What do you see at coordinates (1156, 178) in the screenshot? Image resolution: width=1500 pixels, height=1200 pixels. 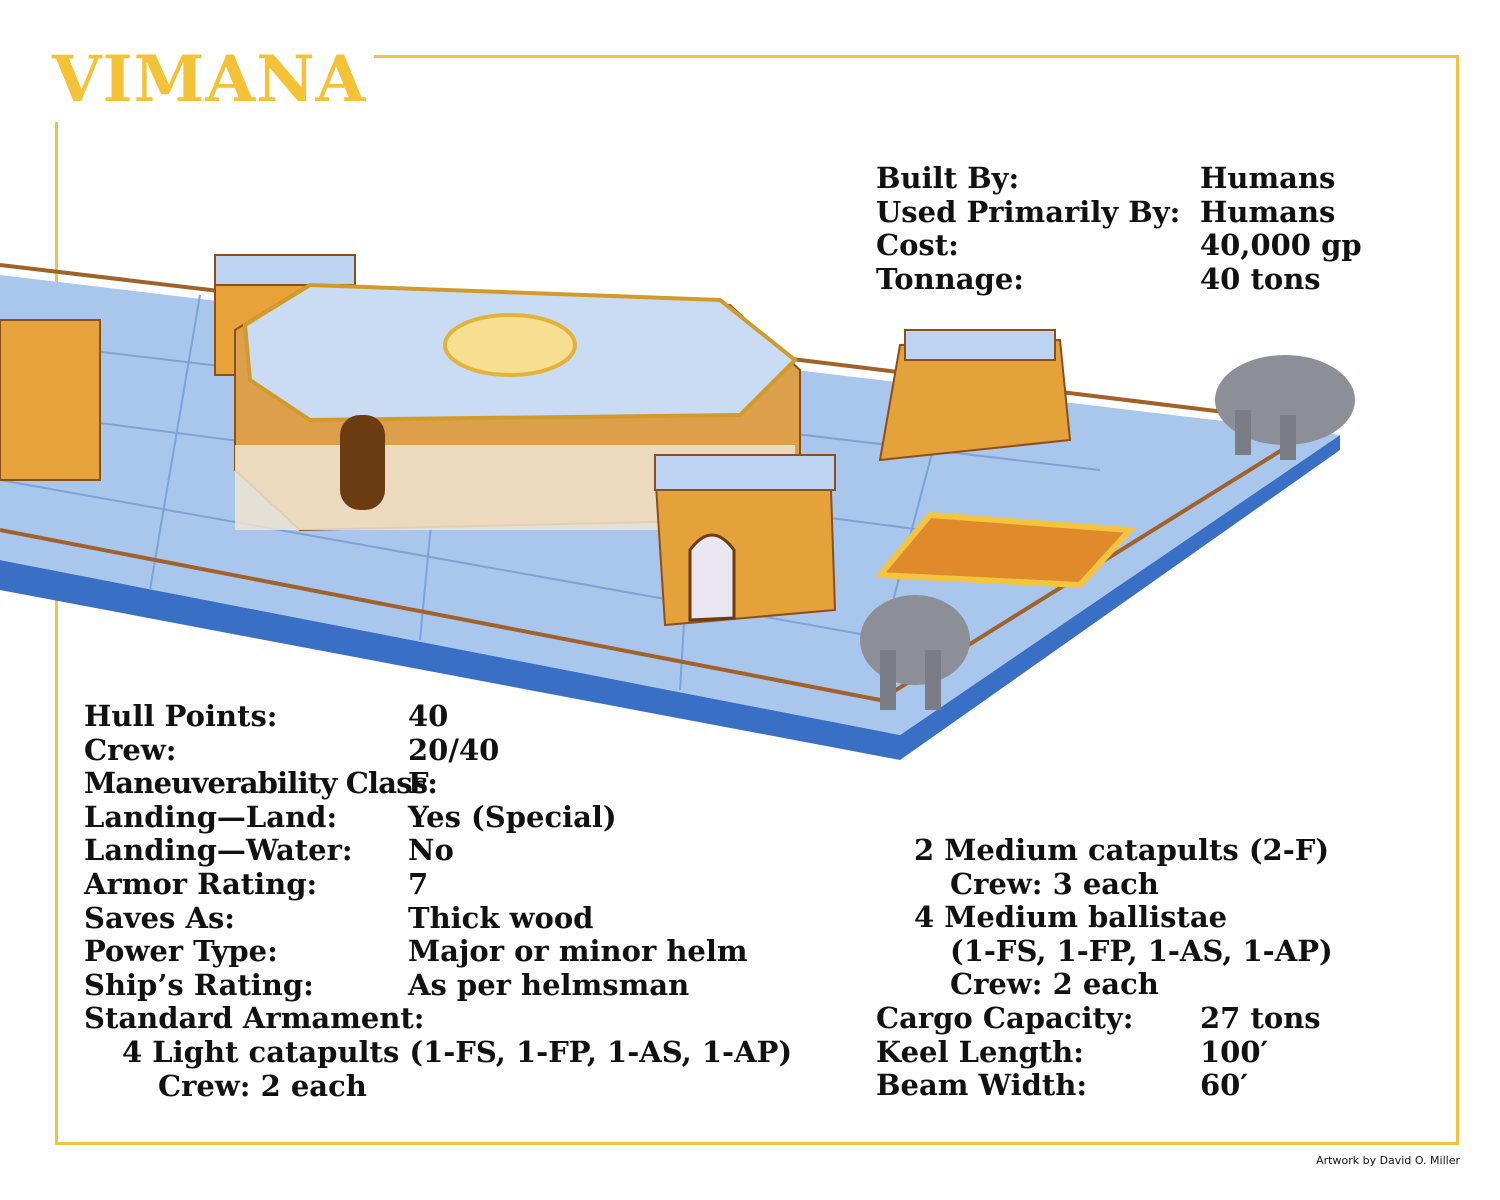 I see `stat-built-by: Built By: Humans` at bounding box center [1156, 178].